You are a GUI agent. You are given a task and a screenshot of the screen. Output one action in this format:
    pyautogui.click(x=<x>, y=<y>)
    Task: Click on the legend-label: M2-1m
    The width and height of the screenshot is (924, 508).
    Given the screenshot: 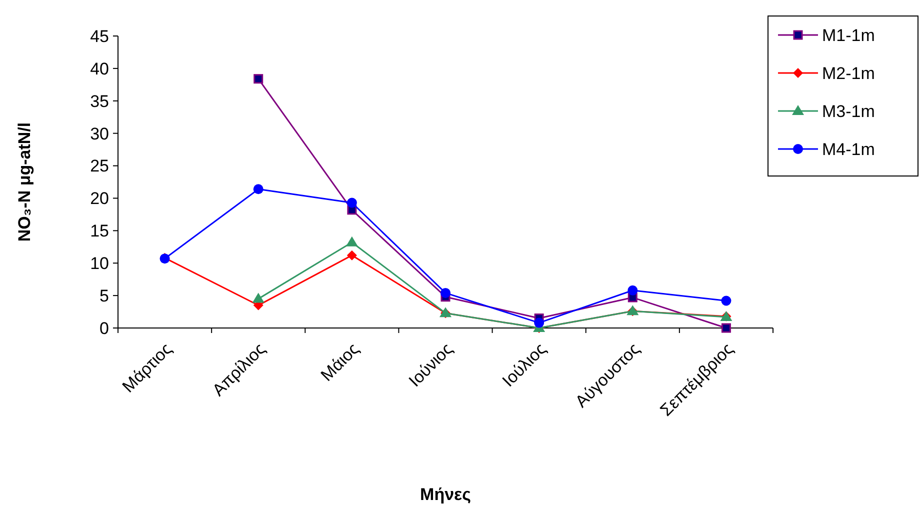 What is the action you would take?
    pyautogui.click(x=848, y=73)
    